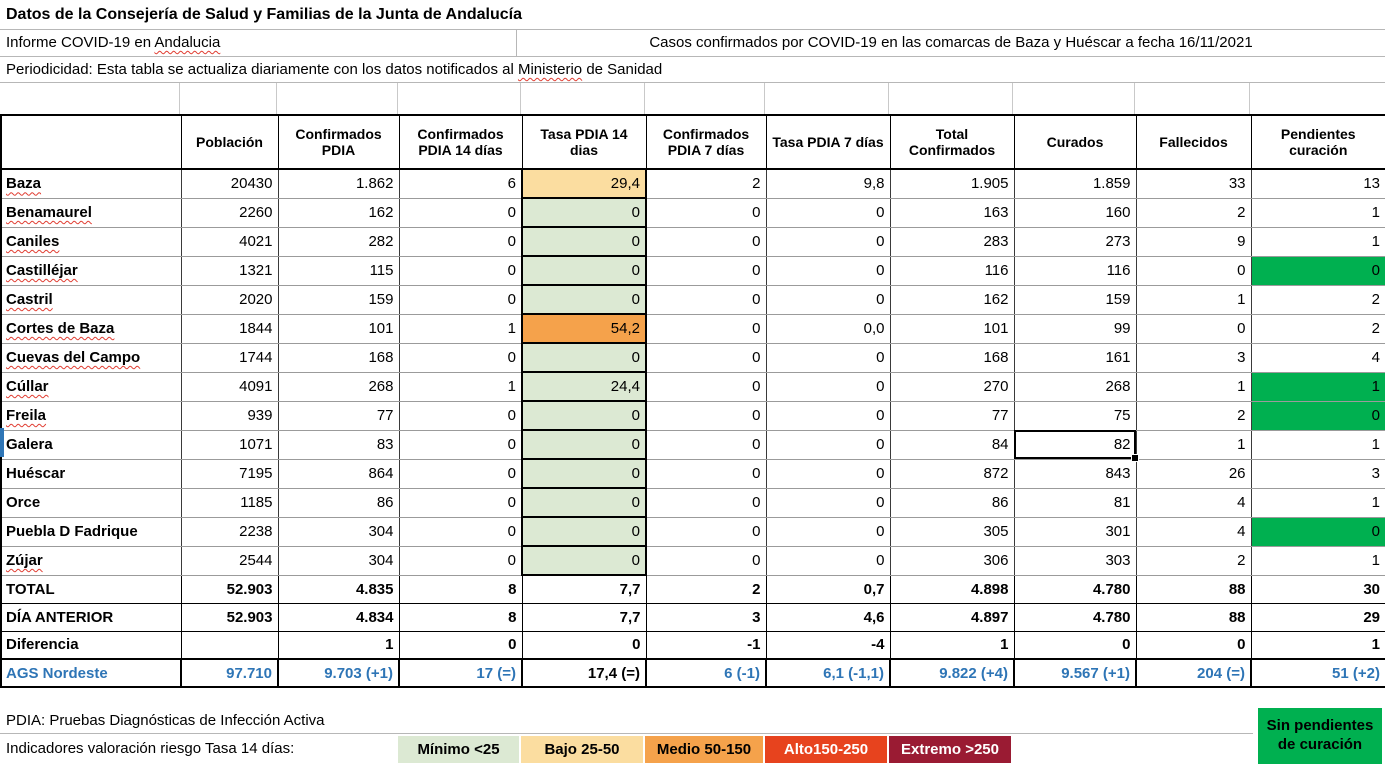 The height and width of the screenshot is (765, 1385). I want to click on col-header-confirmados-pdia-14-dias: Confirmados PDIA 14 días, so click(460, 142).